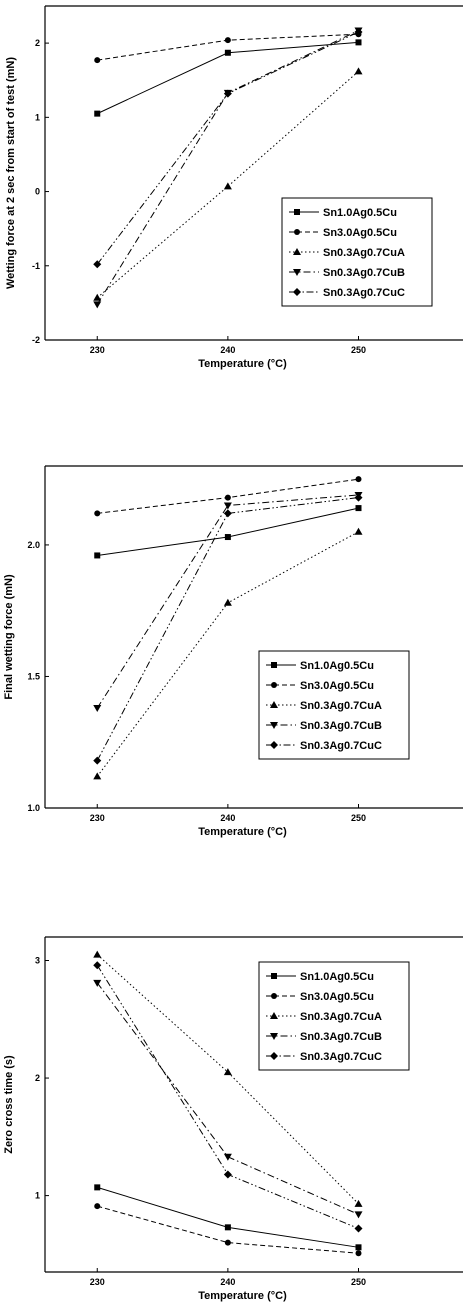  Describe the element at coordinates (9, 637) in the screenshot. I see `y-axis-label: Final wetting force (mN)` at that location.